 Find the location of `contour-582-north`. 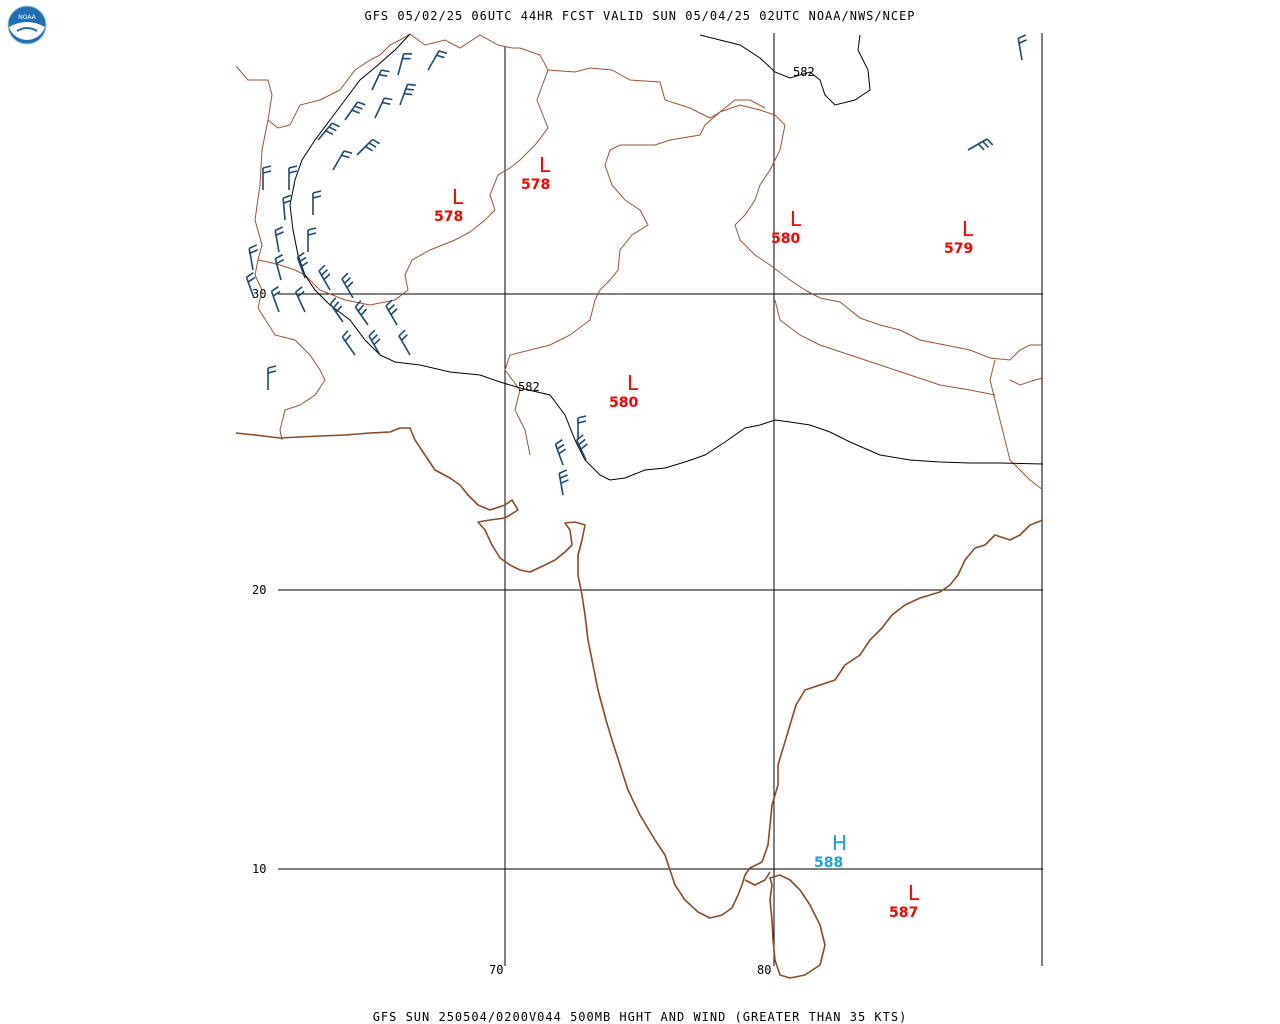

contour-582-north is located at coordinates (785, 70).